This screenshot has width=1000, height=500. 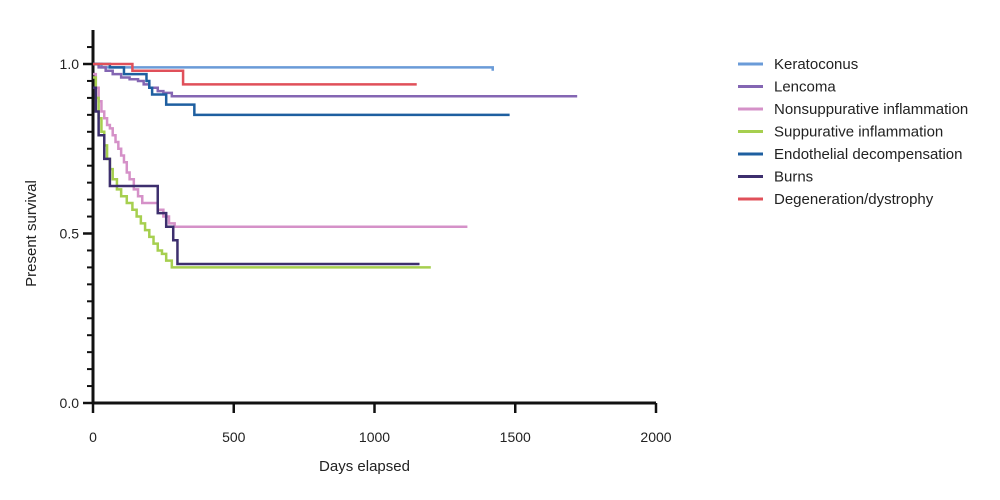 I want to click on x-tick-label: 1000, so click(x=374, y=437).